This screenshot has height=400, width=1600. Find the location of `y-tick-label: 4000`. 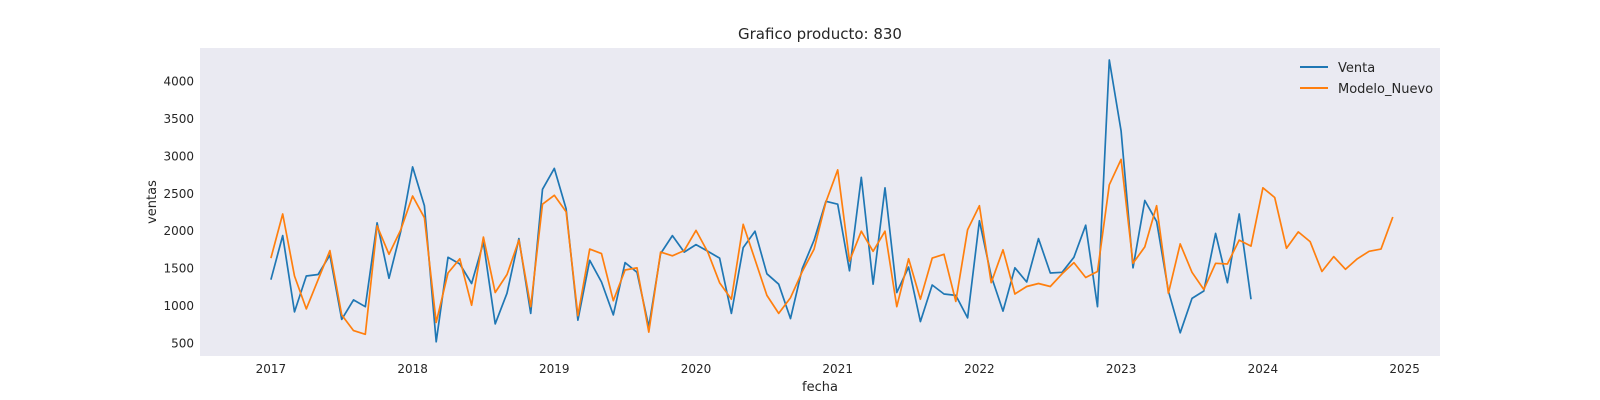

y-tick-label: 4000 is located at coordinates (178, 82).